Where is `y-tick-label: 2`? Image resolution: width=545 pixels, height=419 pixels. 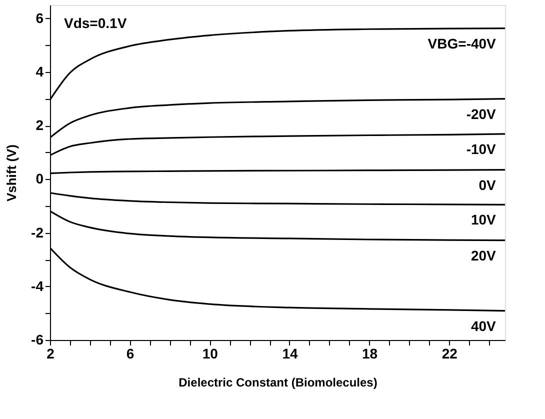 y-tick-label: 2 is located at coordinates (40, 125).